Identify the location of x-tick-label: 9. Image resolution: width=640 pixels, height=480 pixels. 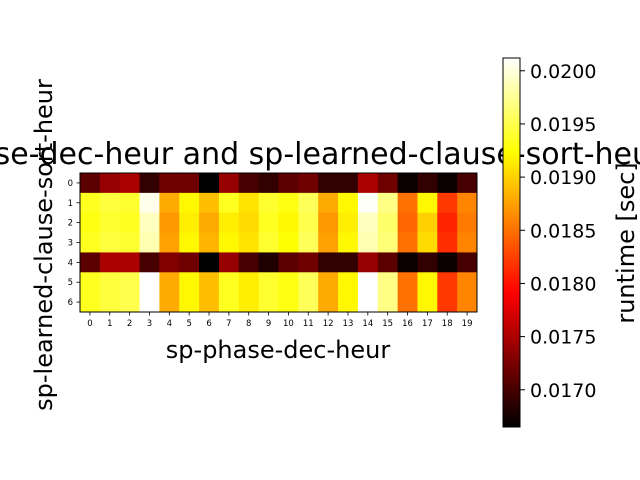
(268, 324).